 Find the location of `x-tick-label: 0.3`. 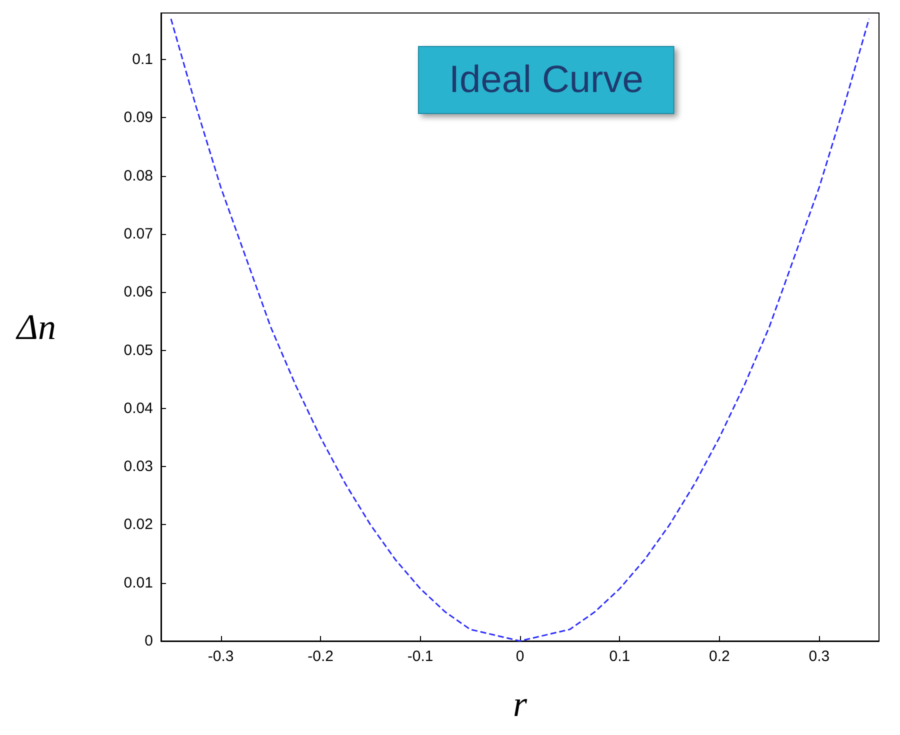

x-tick-label: 0.3 is located at coordinates (819, 656).